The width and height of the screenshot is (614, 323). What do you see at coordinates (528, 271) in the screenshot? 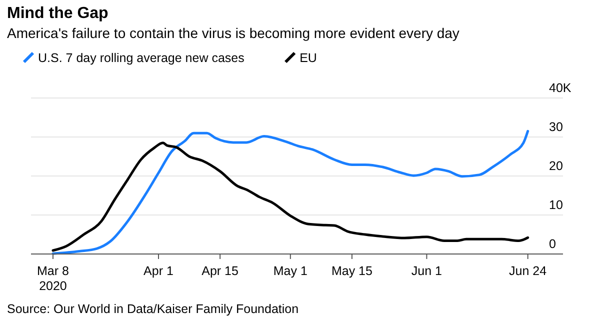
I see `x-tick-label: Jun 24` at bounding box center [528, 271].